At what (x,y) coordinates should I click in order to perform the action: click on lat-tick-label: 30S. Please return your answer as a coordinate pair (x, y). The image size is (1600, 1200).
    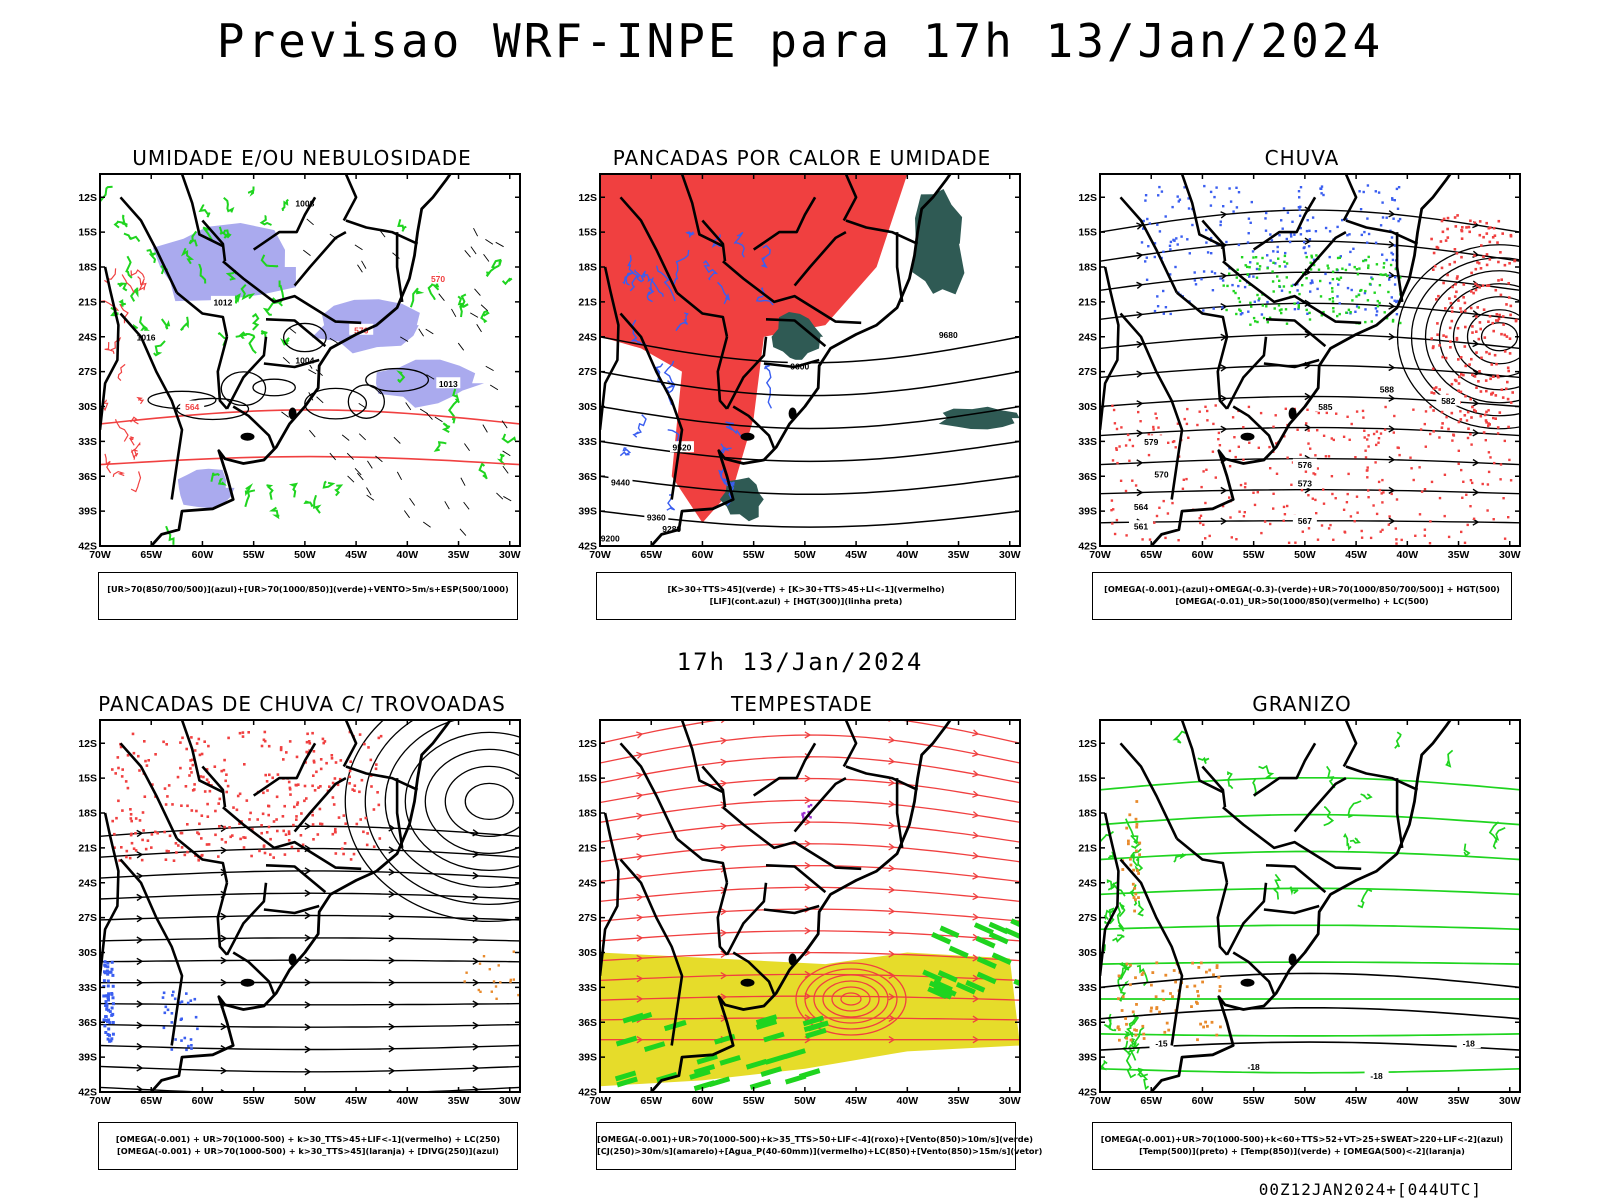
    Looking at the image, I should click on (87, 407).